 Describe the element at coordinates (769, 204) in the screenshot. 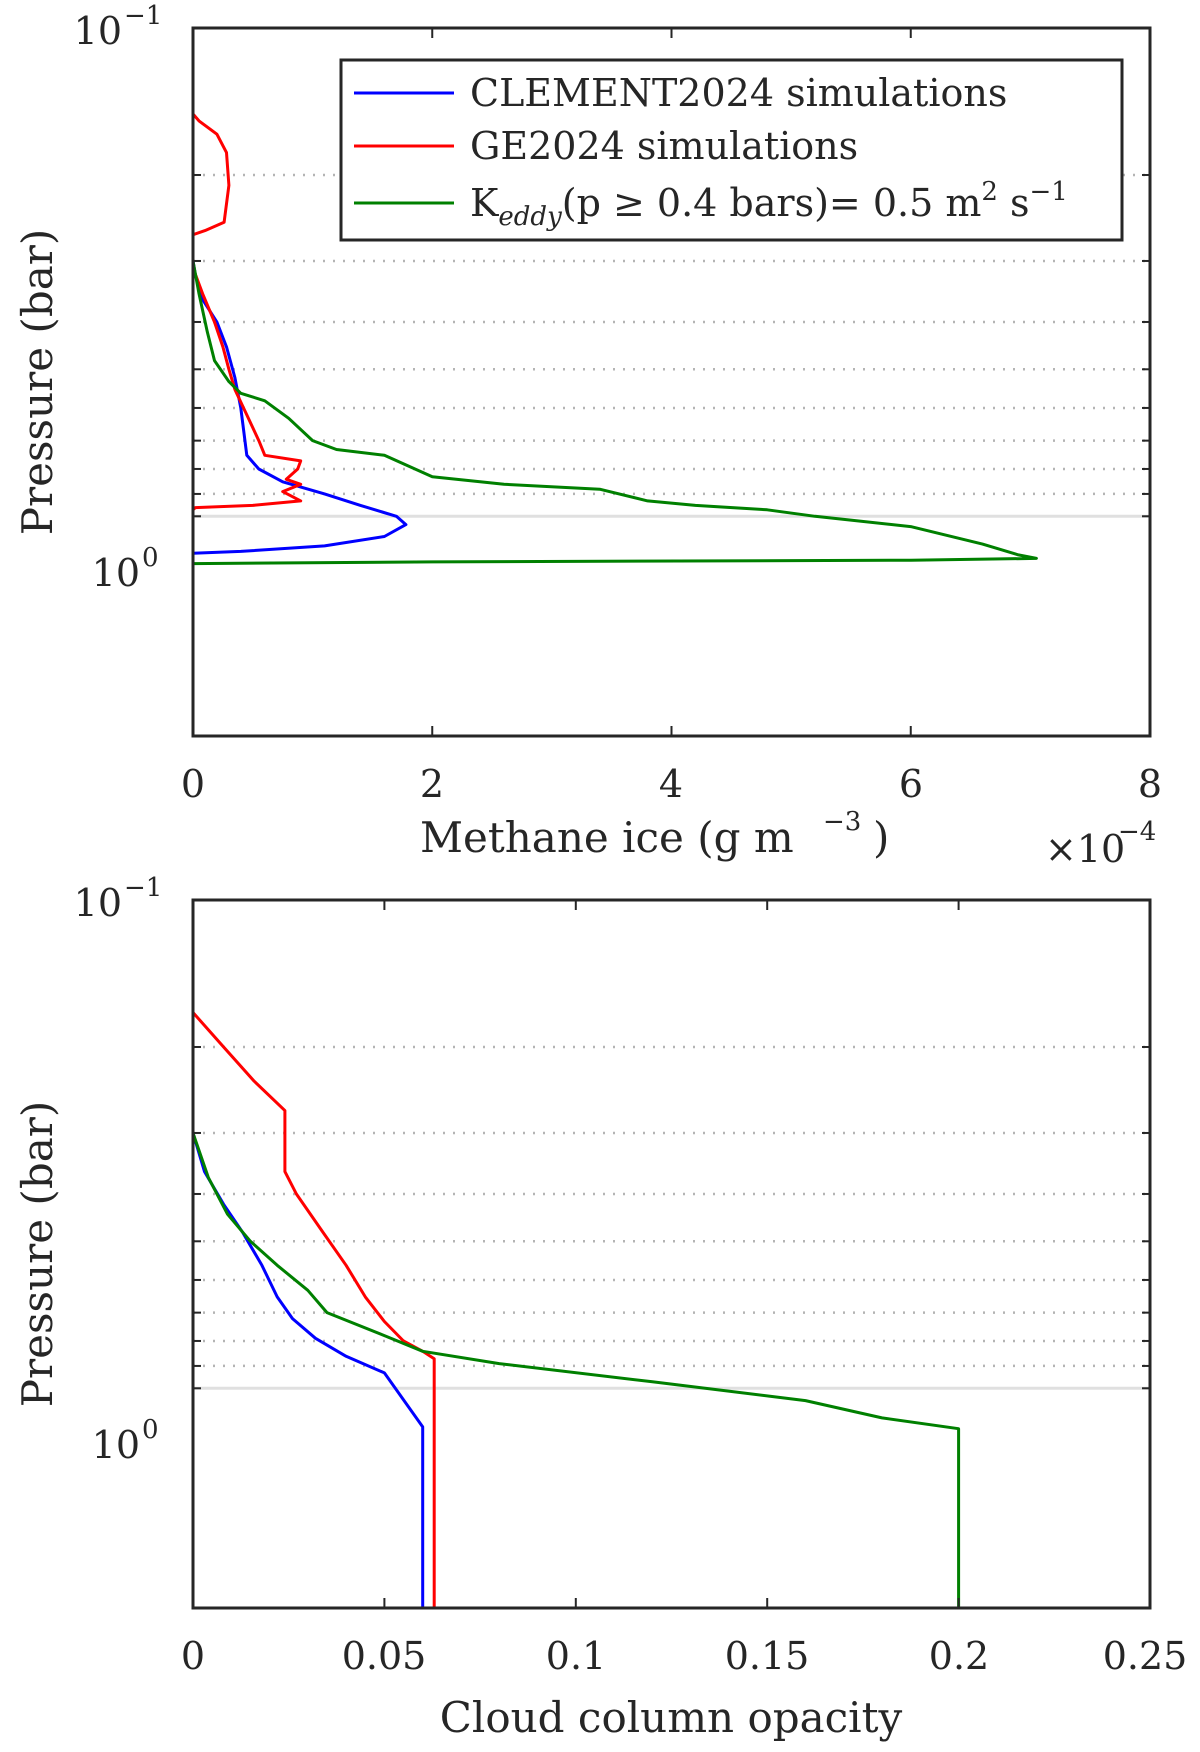

I see `legend-label-keddy: Keddy(p ≥ 0.4 bars)= 0.5 m2 s−1` at that location.